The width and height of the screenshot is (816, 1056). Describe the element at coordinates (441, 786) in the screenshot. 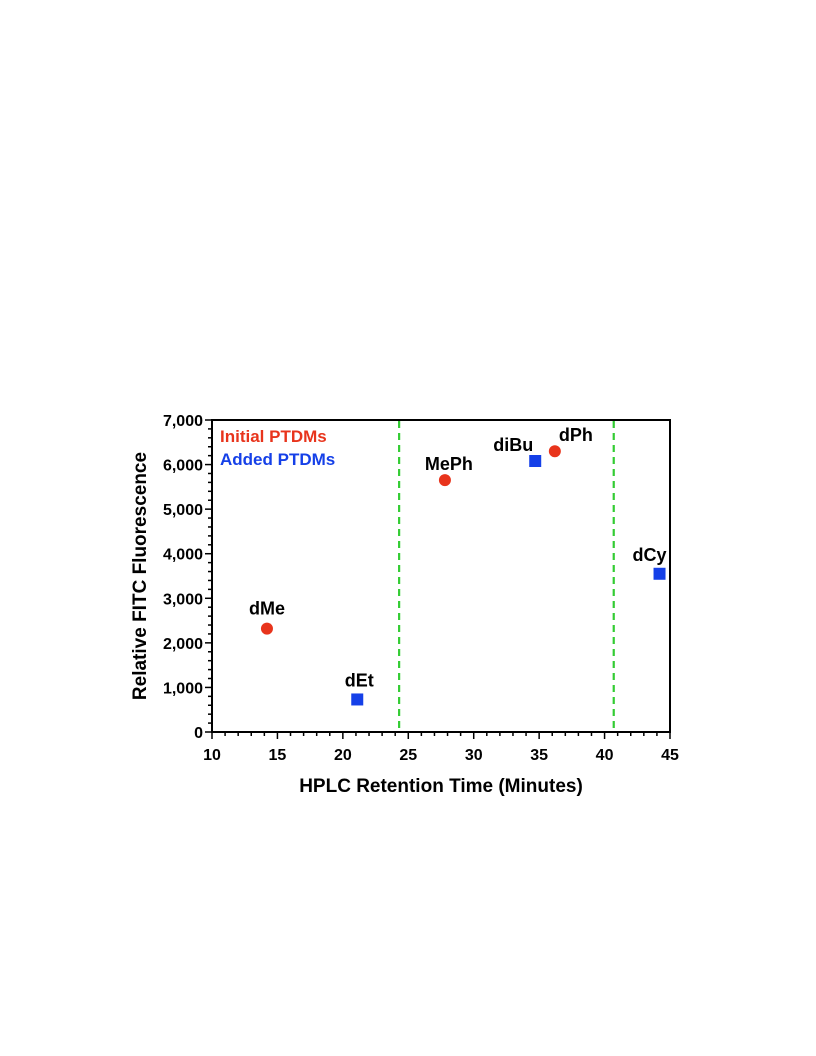

I see `x-axis-title: HPLC Retention Time (Minutes)` at that location.